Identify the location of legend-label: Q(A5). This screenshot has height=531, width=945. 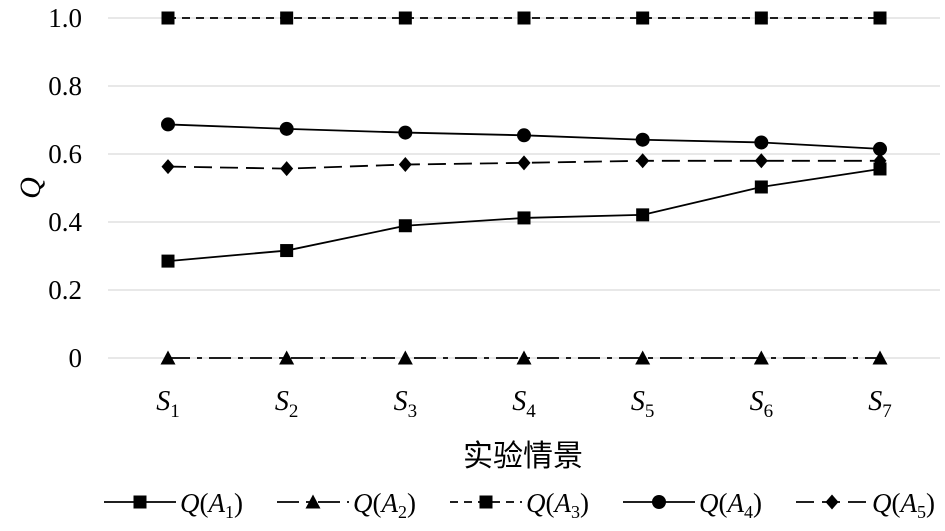
(903, 505).